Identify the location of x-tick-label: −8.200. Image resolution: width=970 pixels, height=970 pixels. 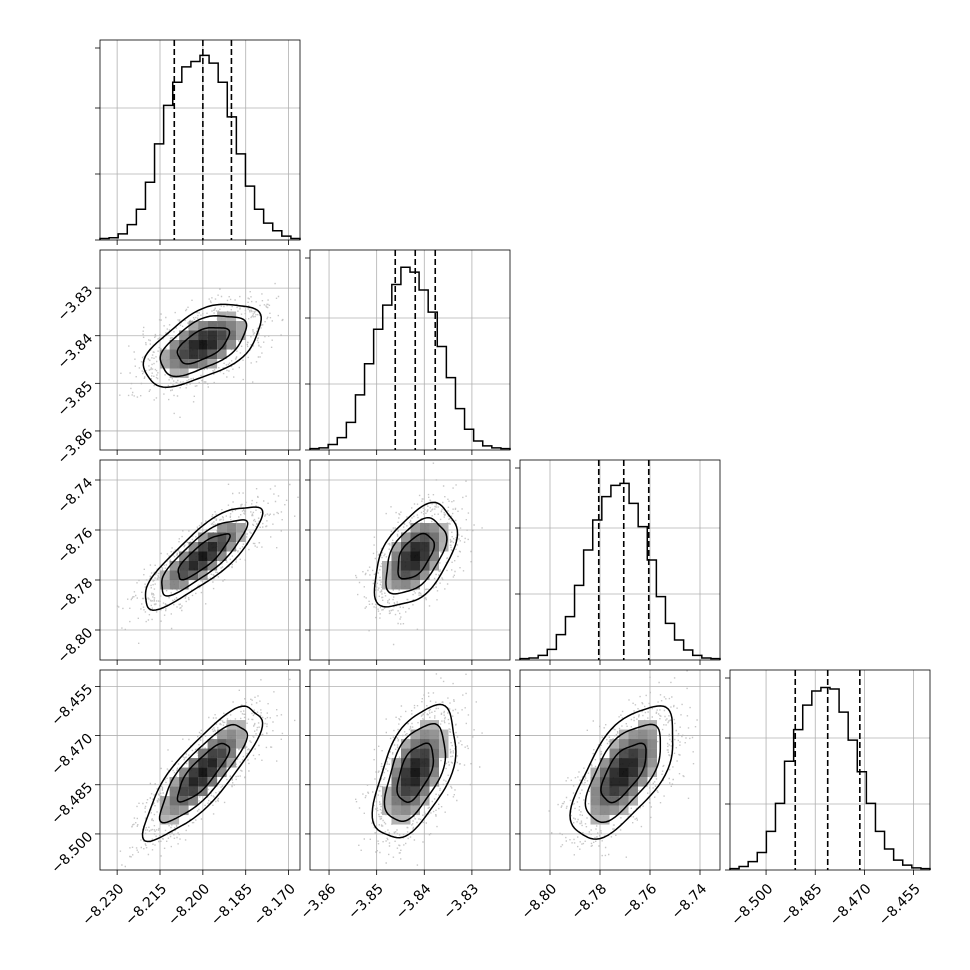
(189, 905).